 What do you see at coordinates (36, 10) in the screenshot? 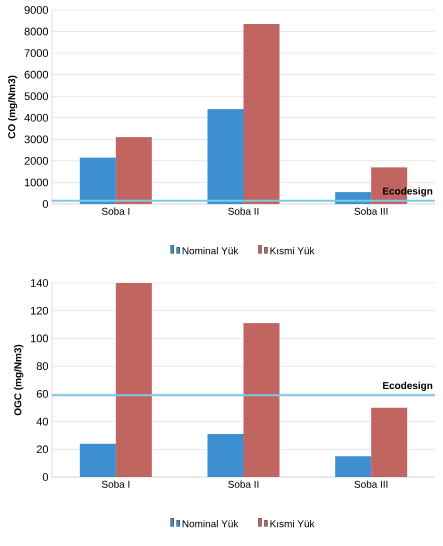
I see `y-tick-label: 9000` at bounding box center [36, 10].